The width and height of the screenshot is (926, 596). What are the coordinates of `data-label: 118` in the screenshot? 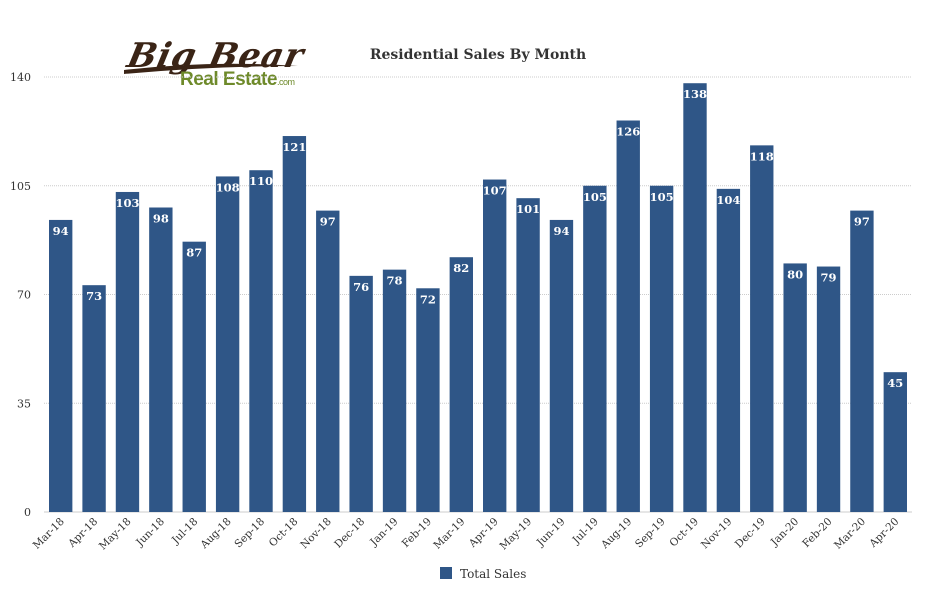 It's located at (762, 156).